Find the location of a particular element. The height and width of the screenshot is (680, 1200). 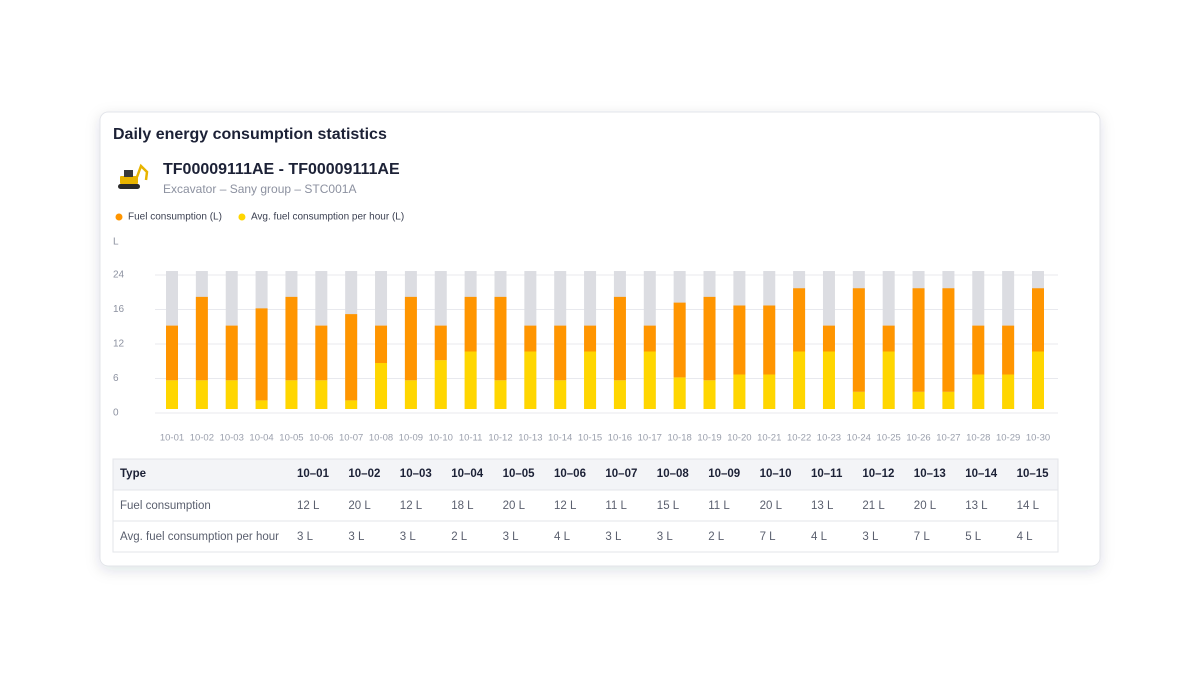

x-tick-label: 10-20 is located at coordinates (739, 438).